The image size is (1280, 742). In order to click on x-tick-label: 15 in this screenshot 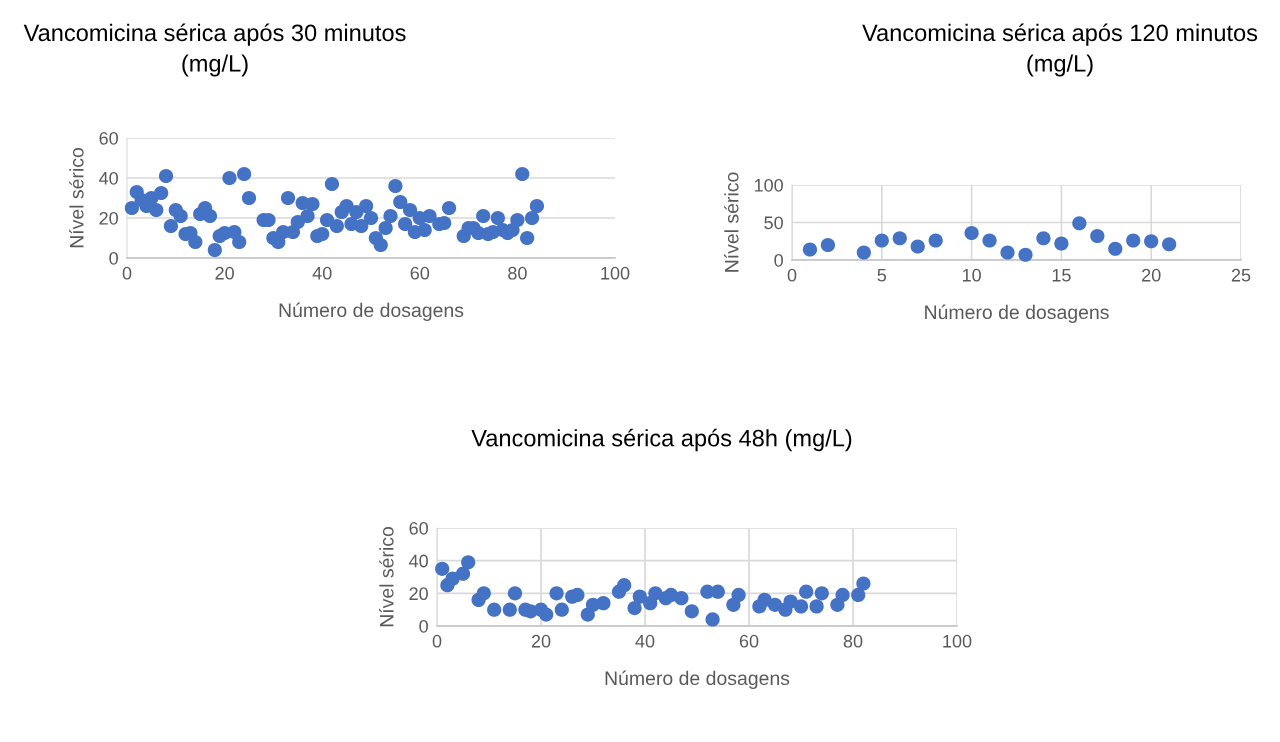, I will do `click(1061, 275)`.